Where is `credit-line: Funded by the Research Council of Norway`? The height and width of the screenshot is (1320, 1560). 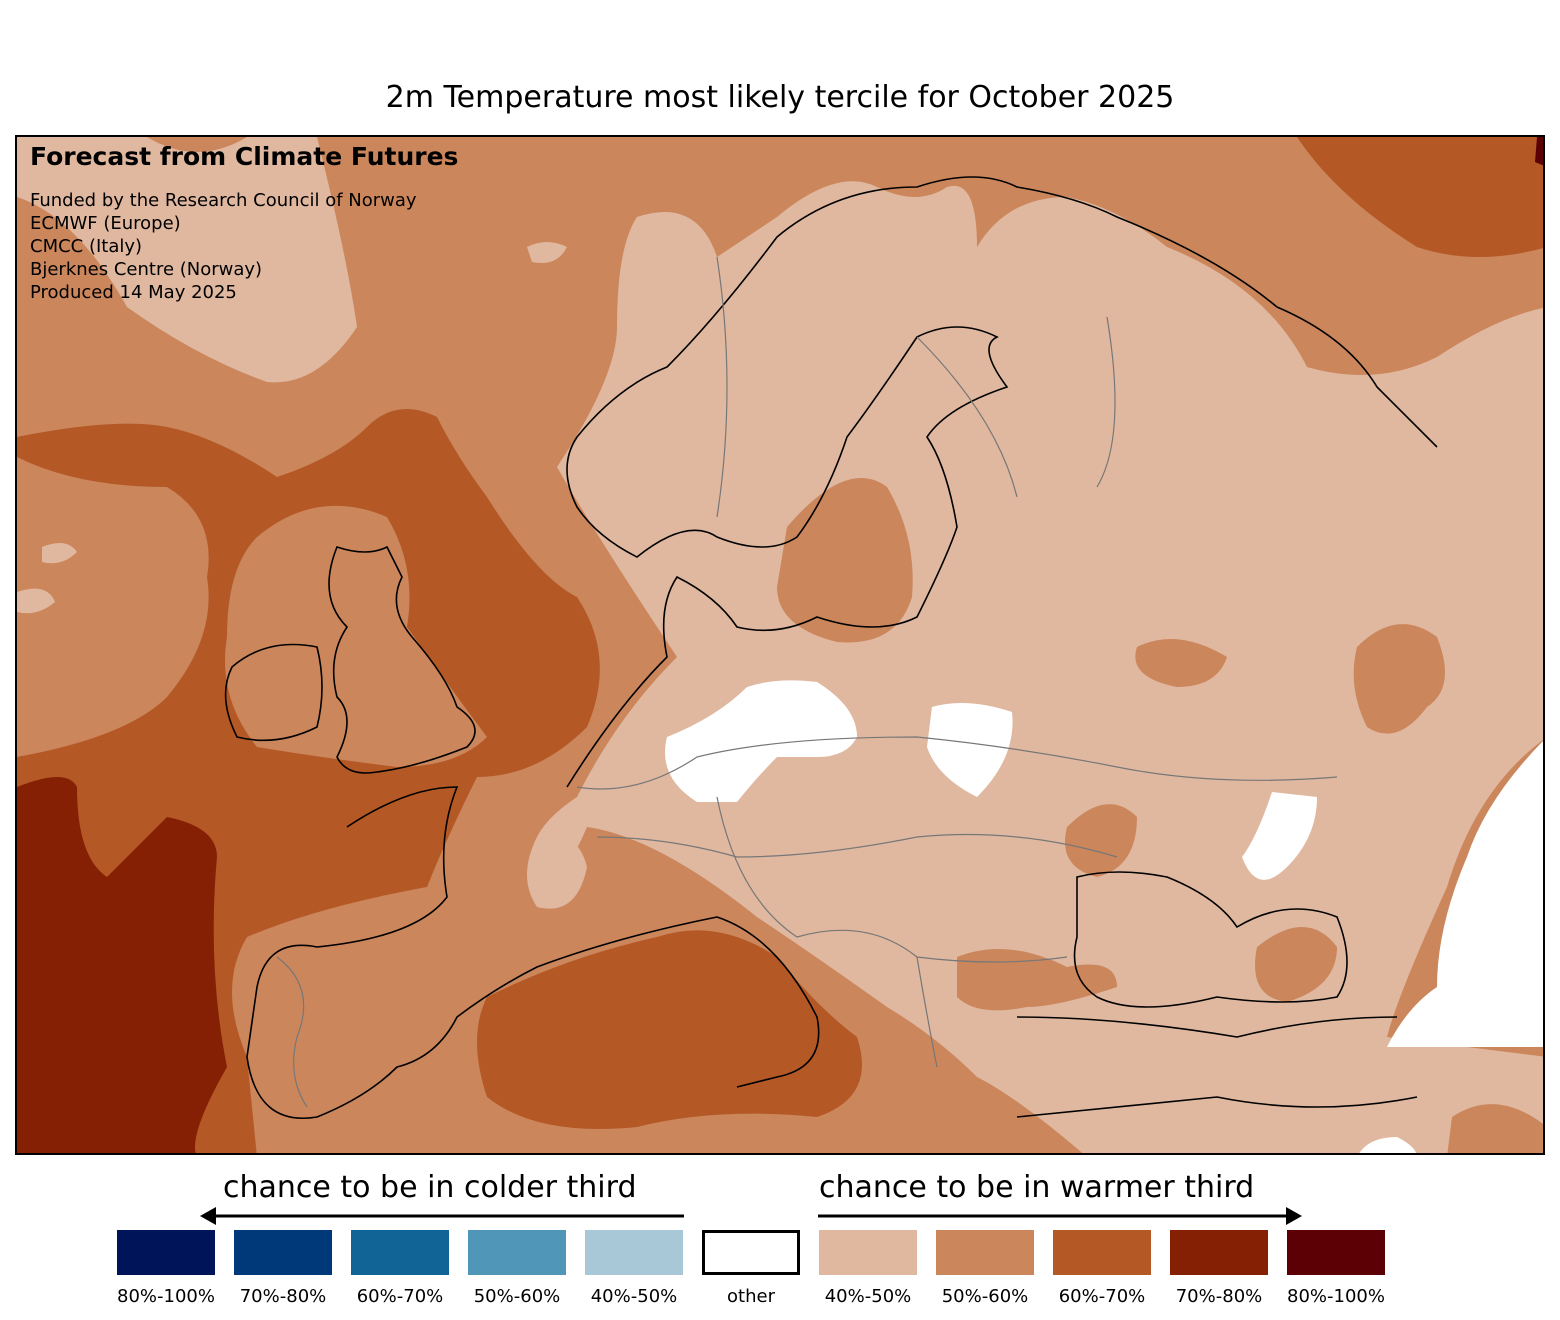 credit-line: Funded by the Research Council of Norway is located at coordinates (223, 200).